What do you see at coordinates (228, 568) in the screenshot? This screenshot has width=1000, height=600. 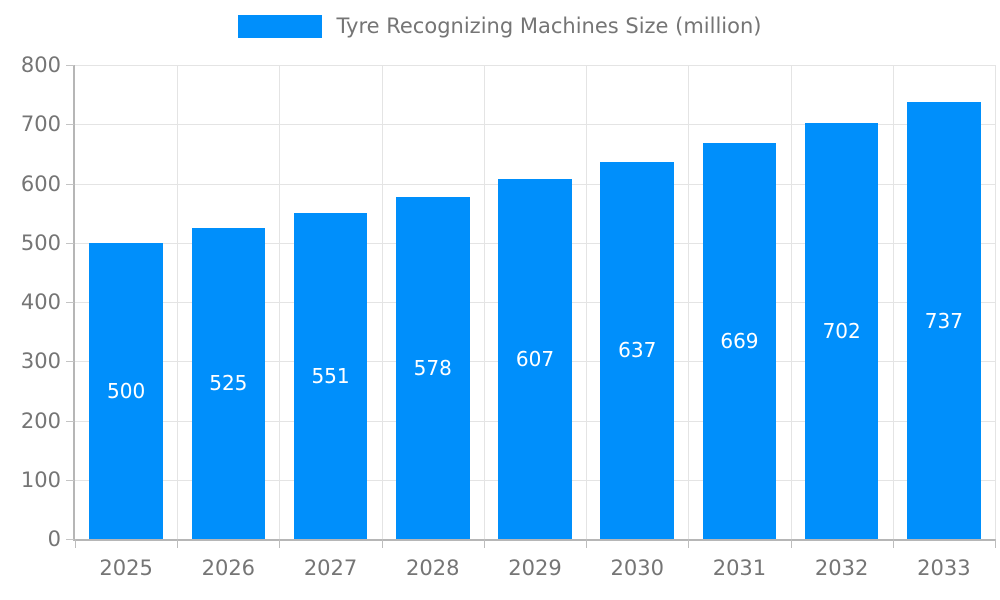 I see `x-axis-label: 2026` at bounding box center [228, 568].